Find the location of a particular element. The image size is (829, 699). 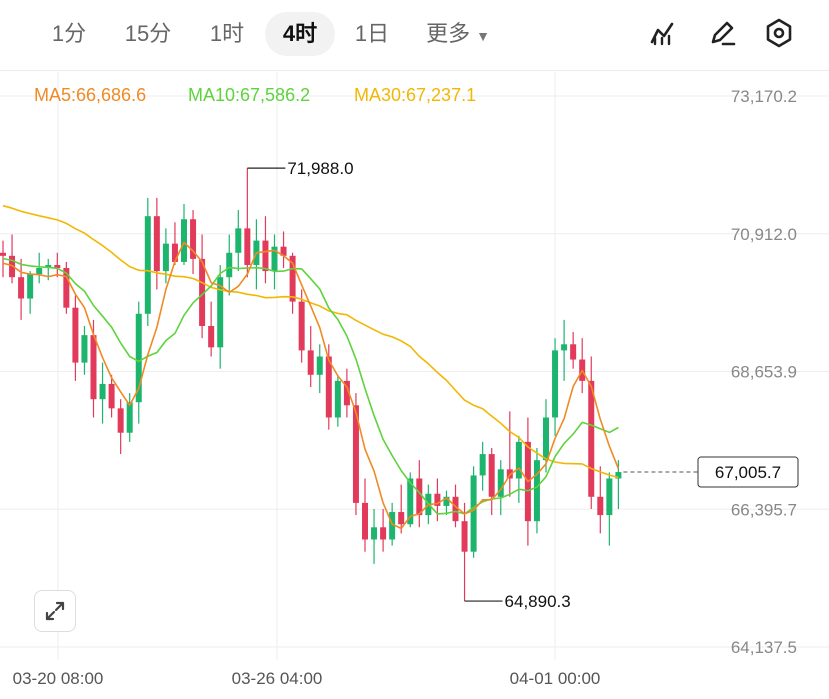

expand-icon is located at coordinates (55, 611).